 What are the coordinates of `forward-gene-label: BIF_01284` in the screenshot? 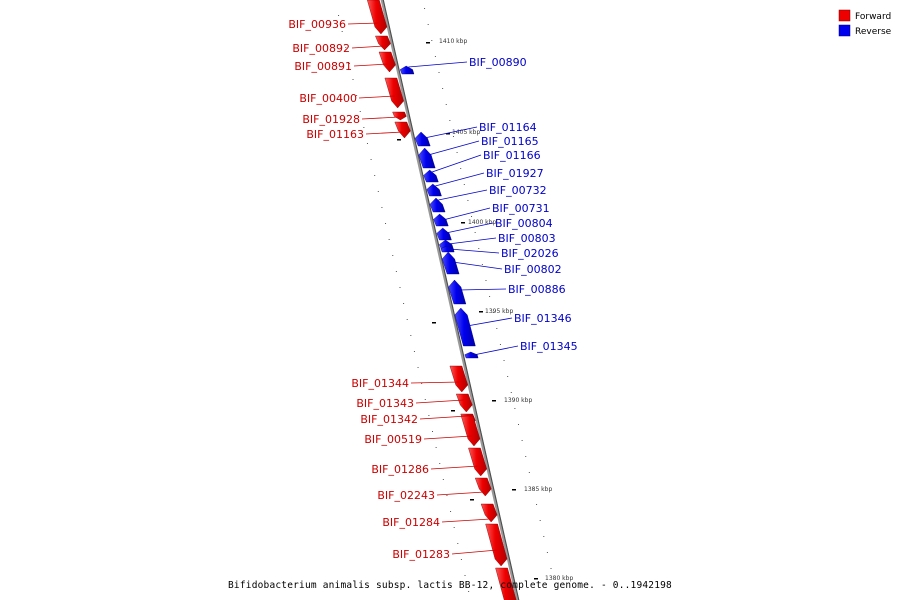 It's located at (411, 522).